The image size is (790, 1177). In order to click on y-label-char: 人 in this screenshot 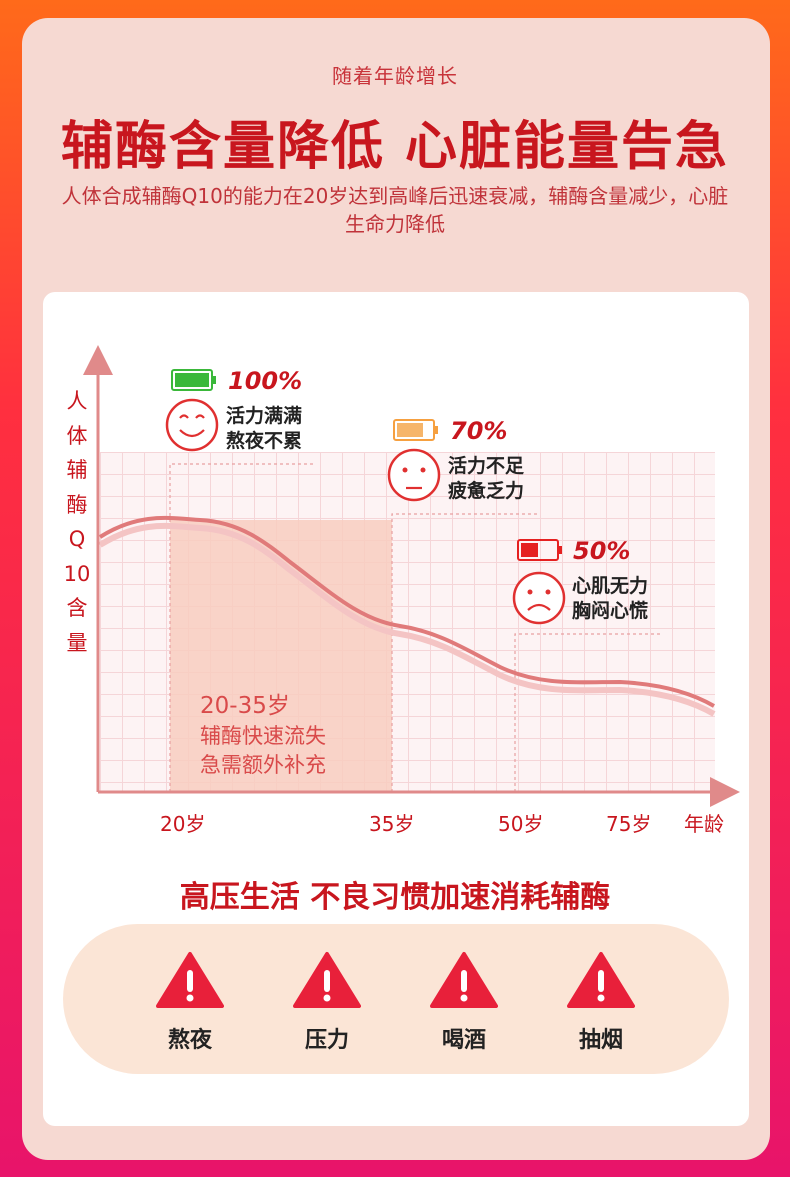, I will do `click(77, 401)`.